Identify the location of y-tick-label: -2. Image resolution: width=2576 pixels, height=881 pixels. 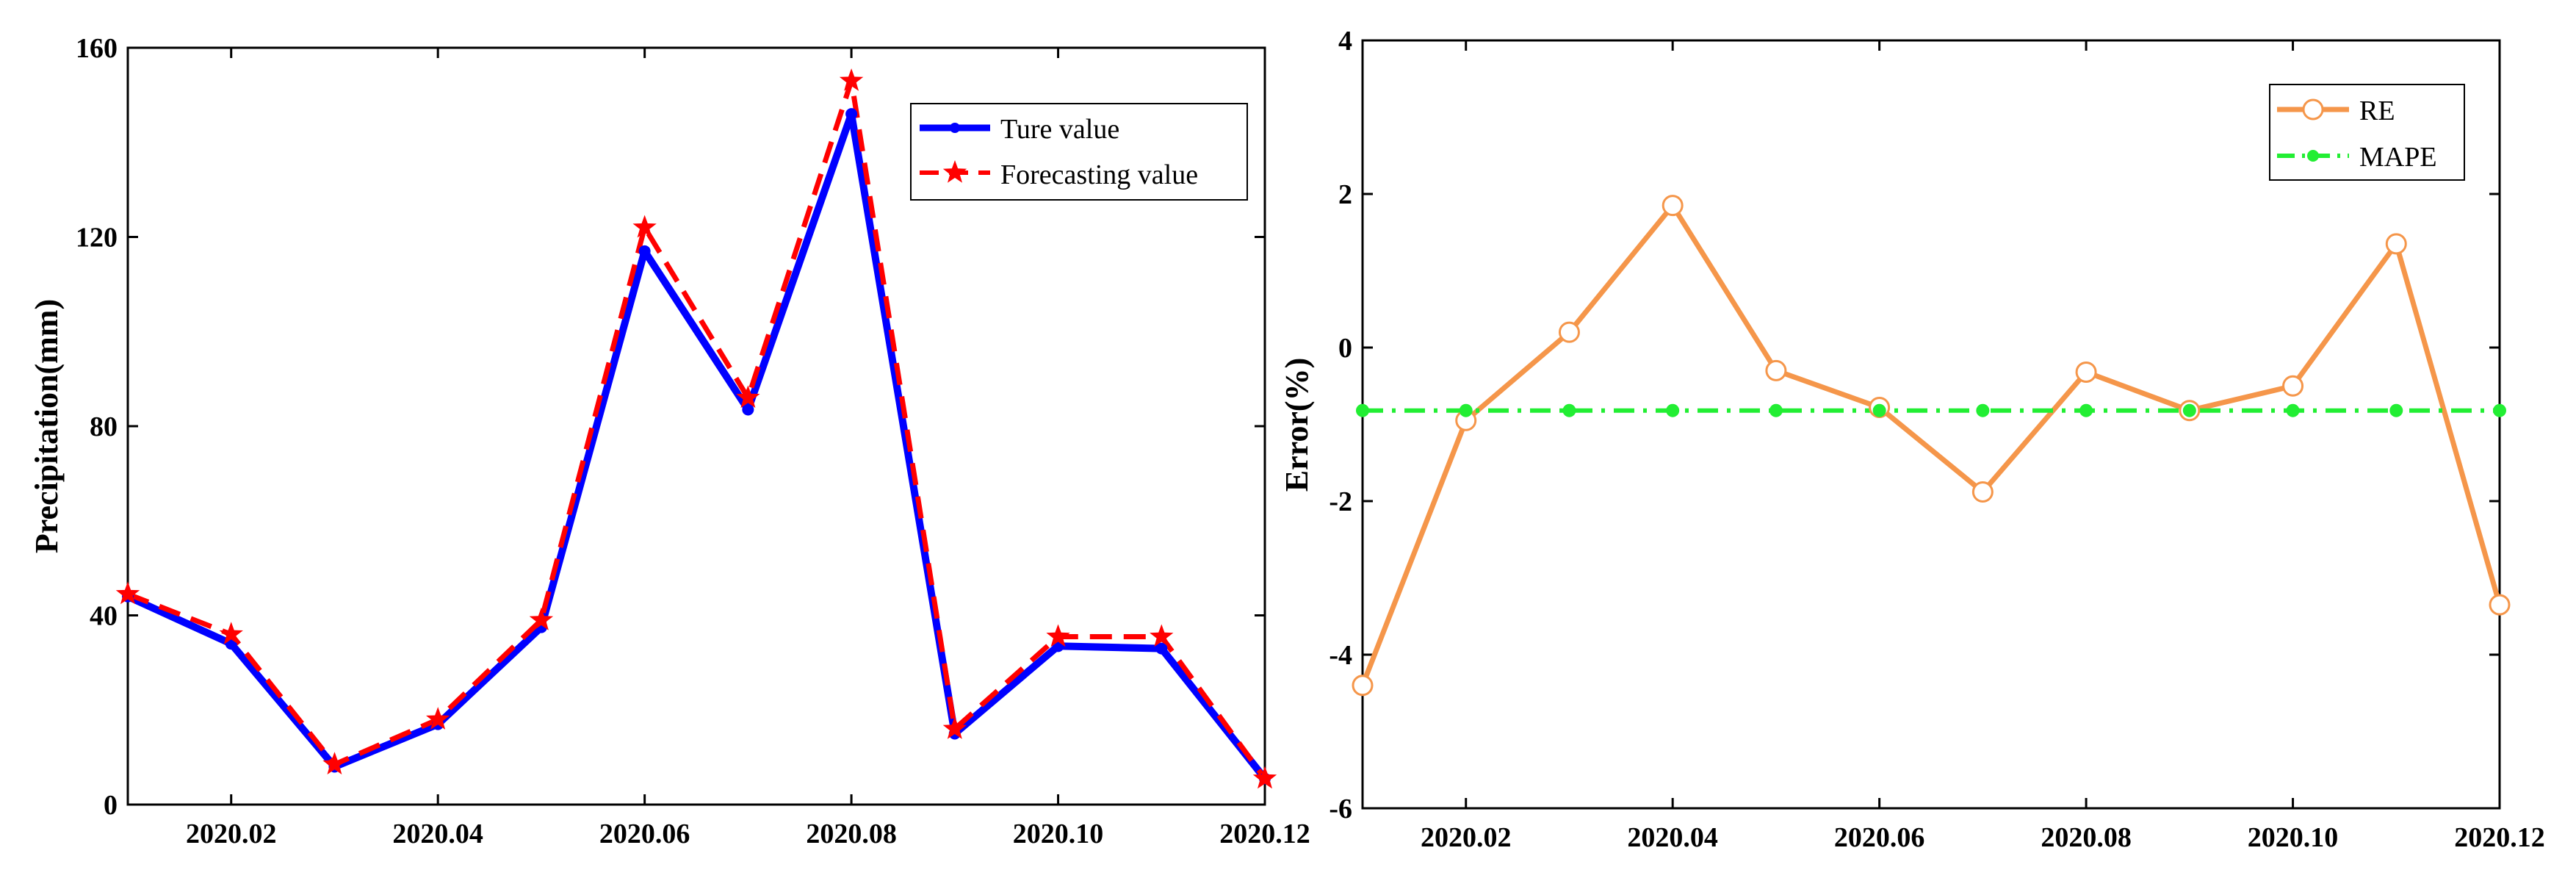
(1340, 501).